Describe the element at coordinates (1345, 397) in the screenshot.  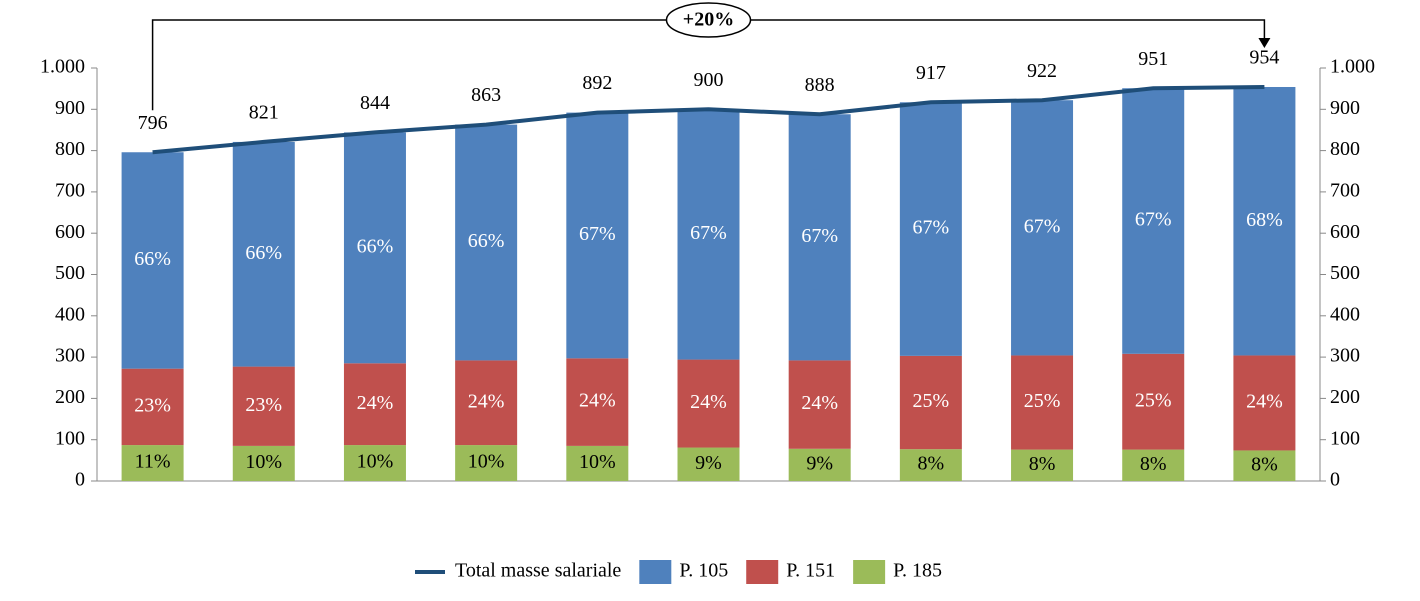
I see `y2-tick-label: 200` at that location.